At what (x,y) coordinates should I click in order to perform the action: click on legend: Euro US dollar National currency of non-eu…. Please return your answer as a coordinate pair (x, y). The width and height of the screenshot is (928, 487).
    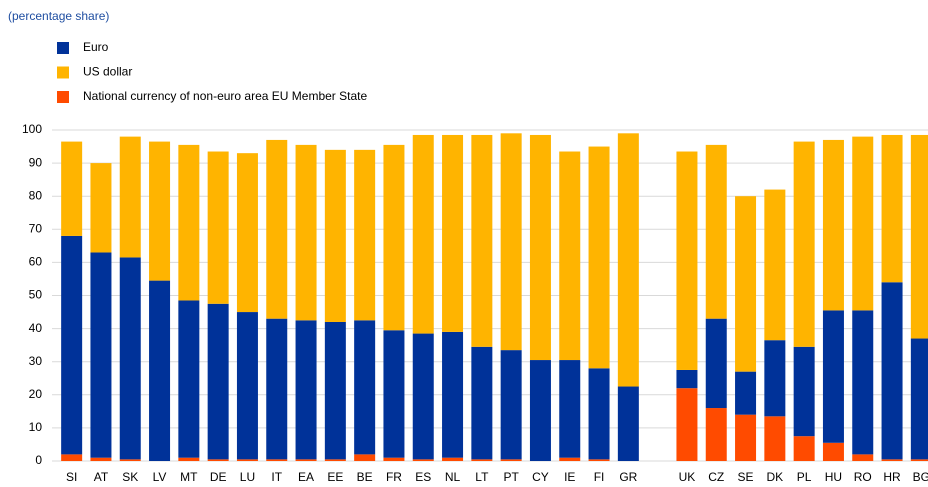
    Looking at the image, I should click on (212, 71).